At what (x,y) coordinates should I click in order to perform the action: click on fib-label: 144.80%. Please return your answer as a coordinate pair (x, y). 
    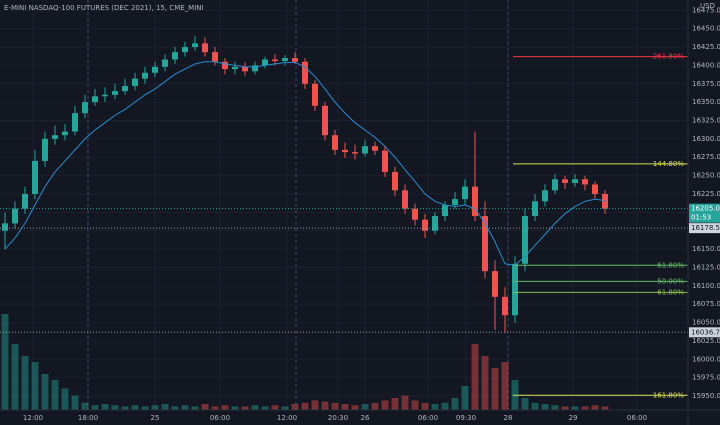
    Looking at the image, I should click on (668, 164).